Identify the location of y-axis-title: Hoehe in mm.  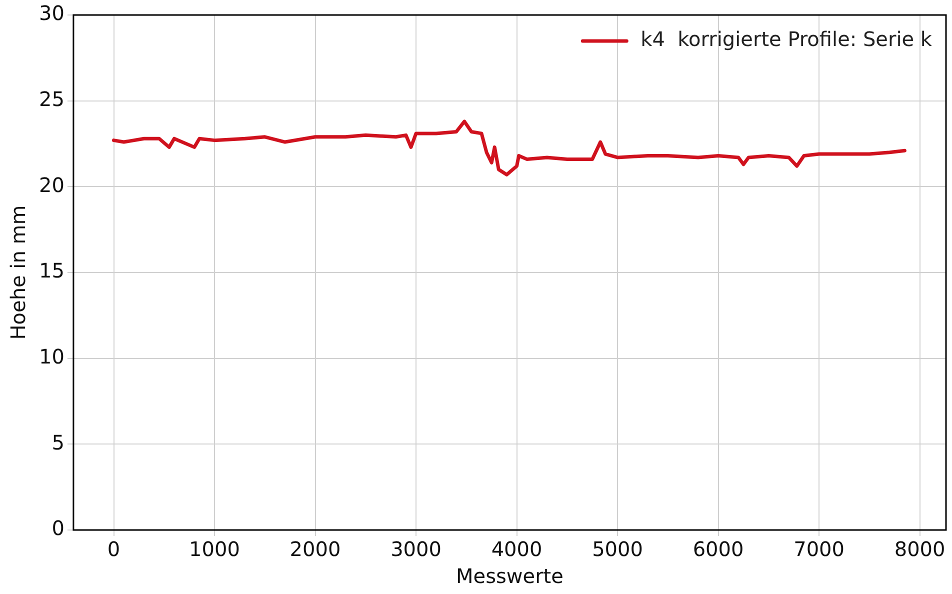
(18, 272).